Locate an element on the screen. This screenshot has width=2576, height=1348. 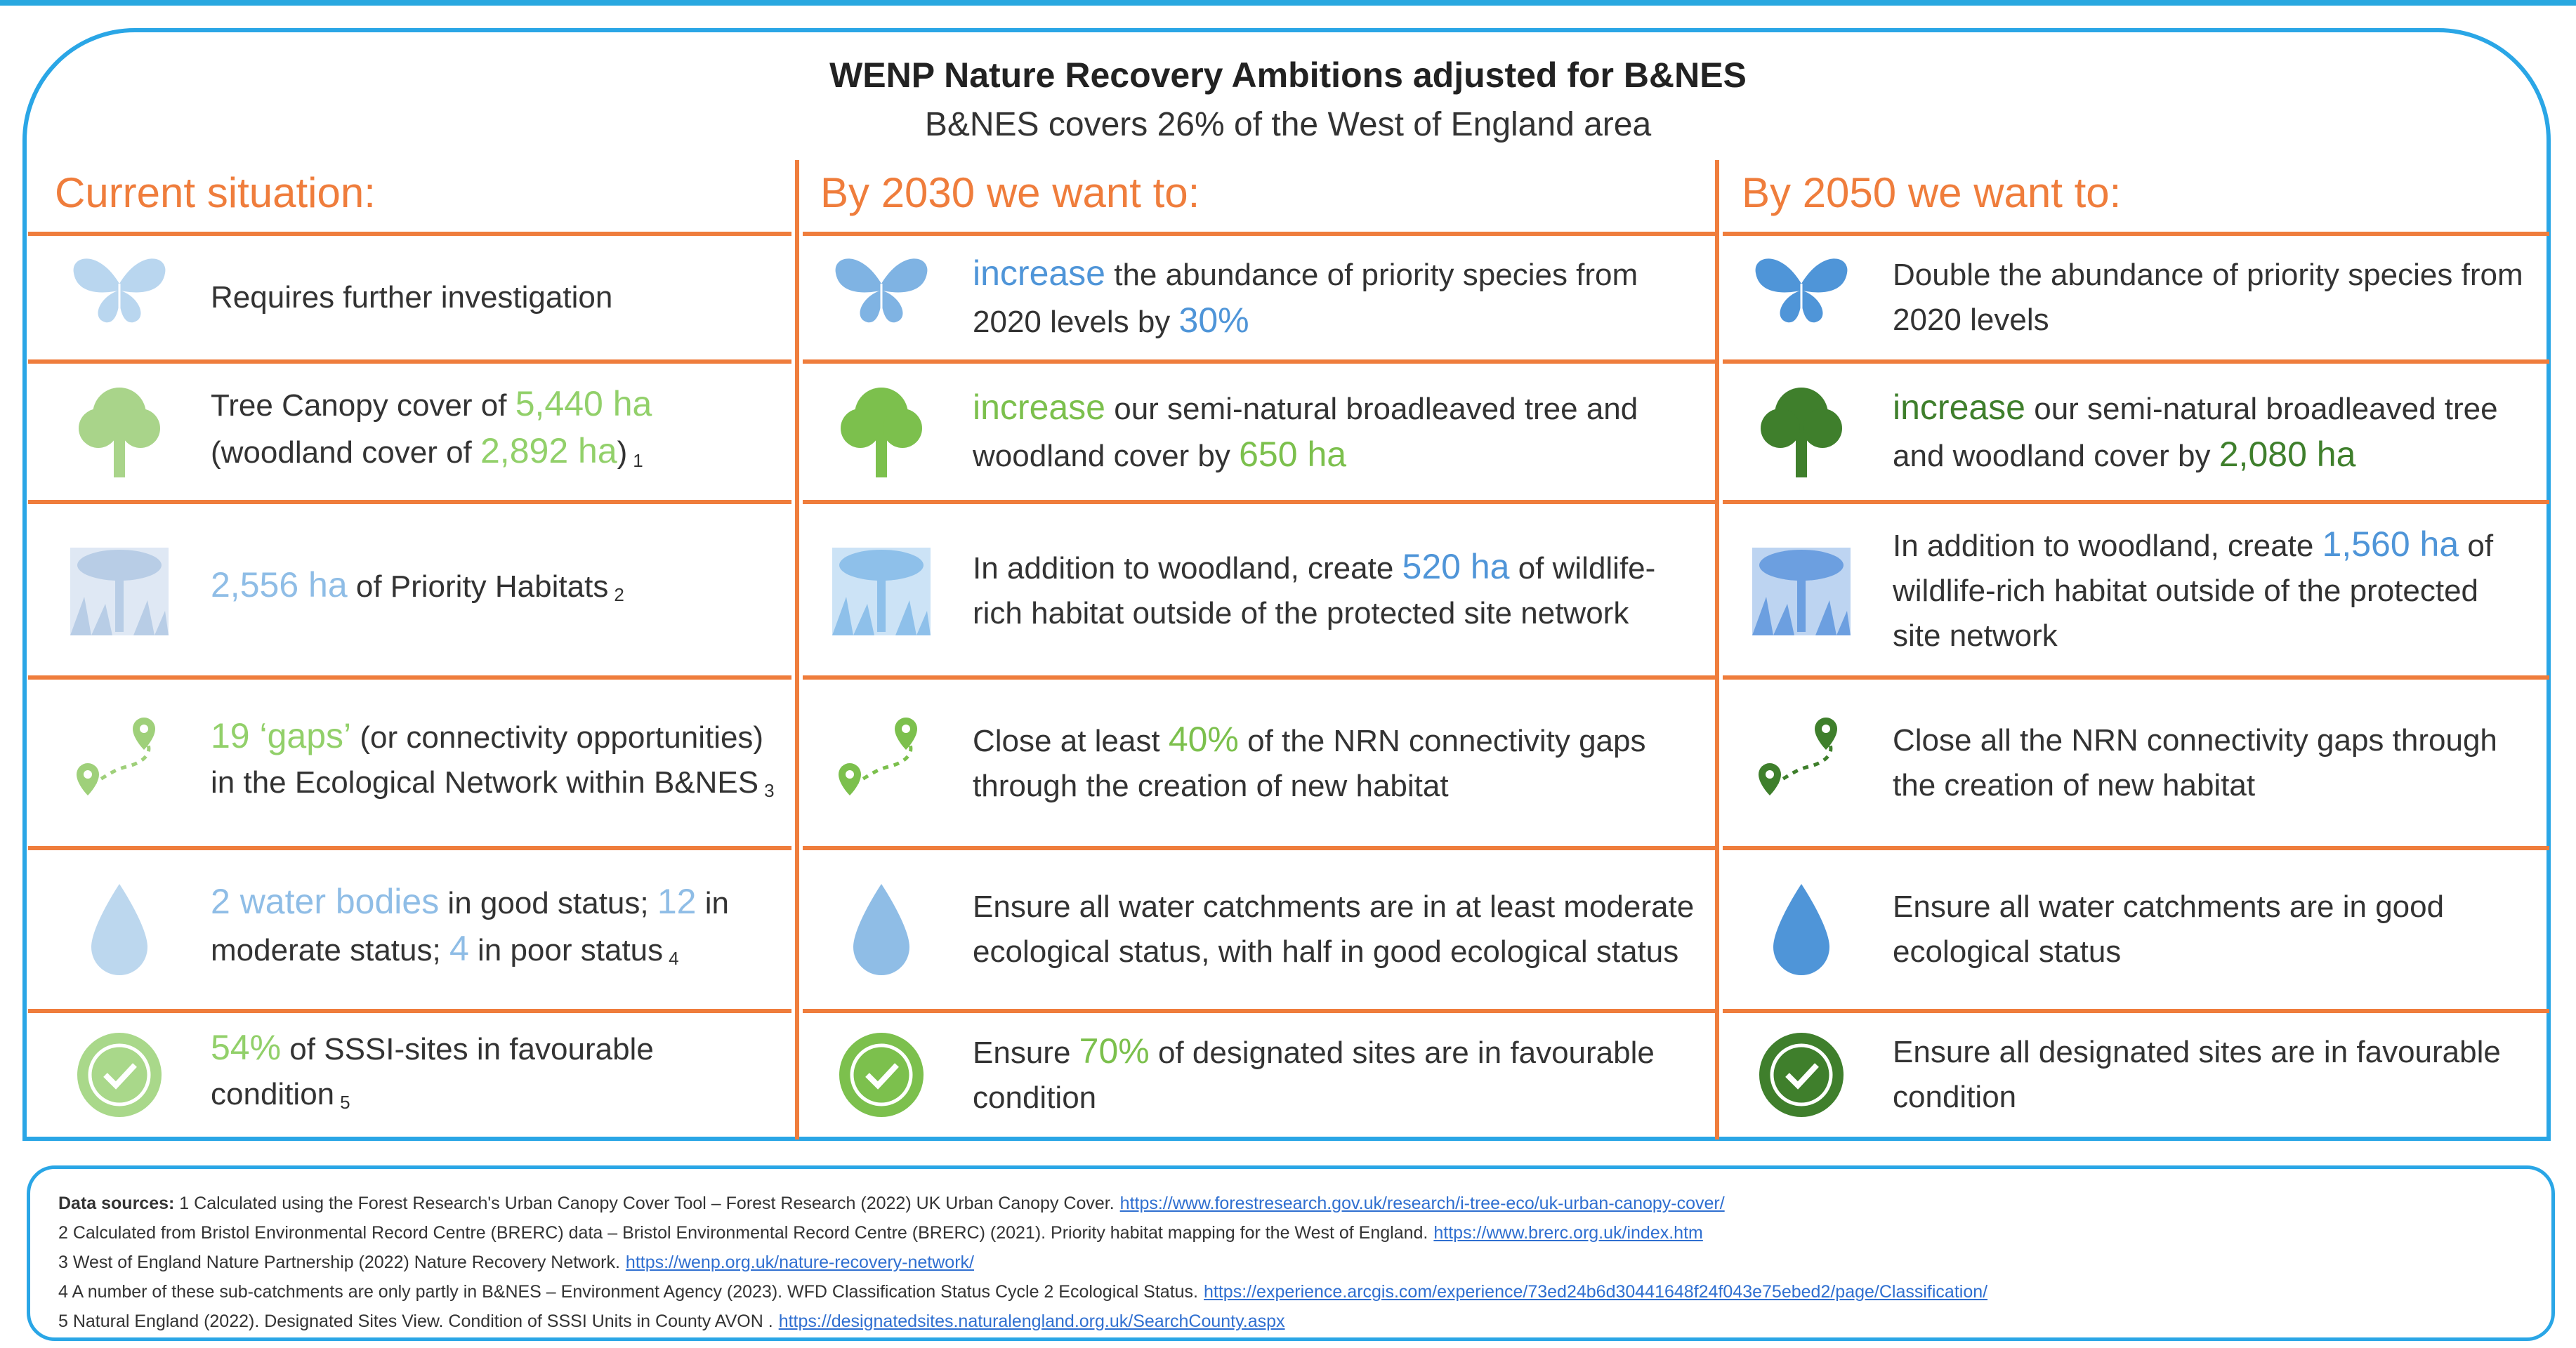
cell-text: 2,556 ha of Priority Habitats 2 is located at coordinates (403, 589).